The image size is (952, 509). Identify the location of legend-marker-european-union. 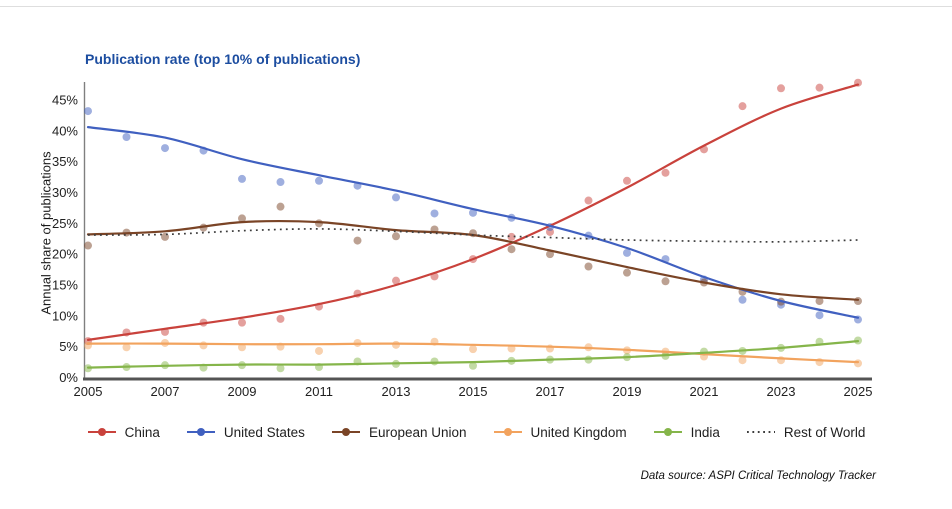
(345, 432).